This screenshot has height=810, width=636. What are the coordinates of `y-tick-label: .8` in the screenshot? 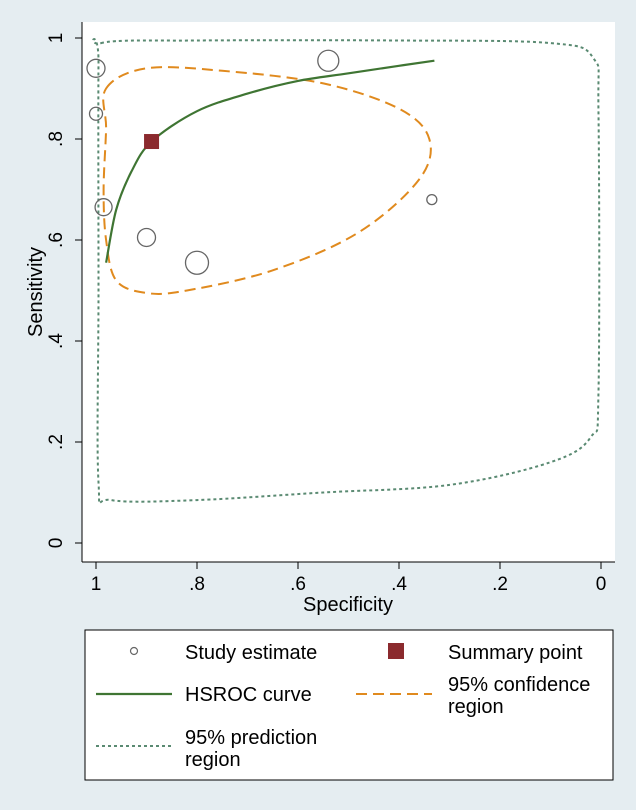 It's located at (56, 139).